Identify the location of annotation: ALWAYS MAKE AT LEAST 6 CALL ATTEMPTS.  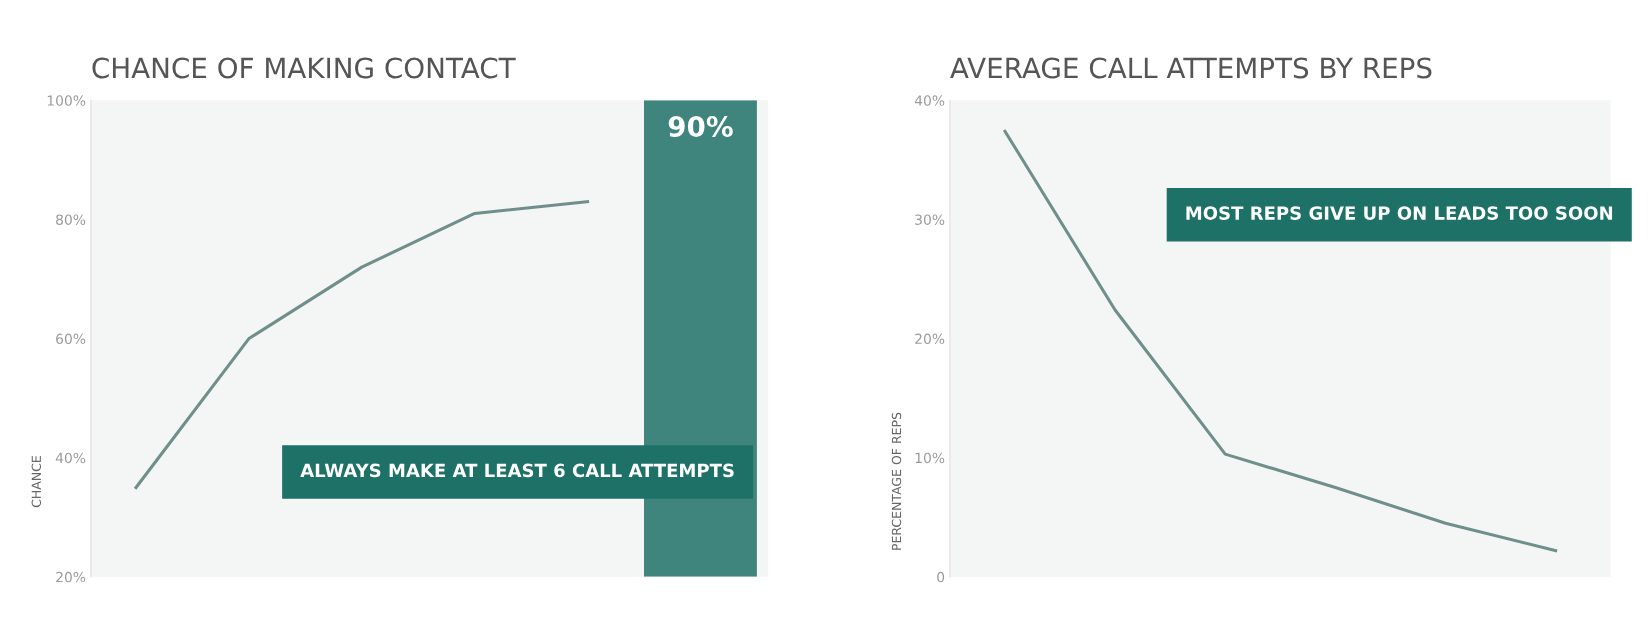
(517, 470).